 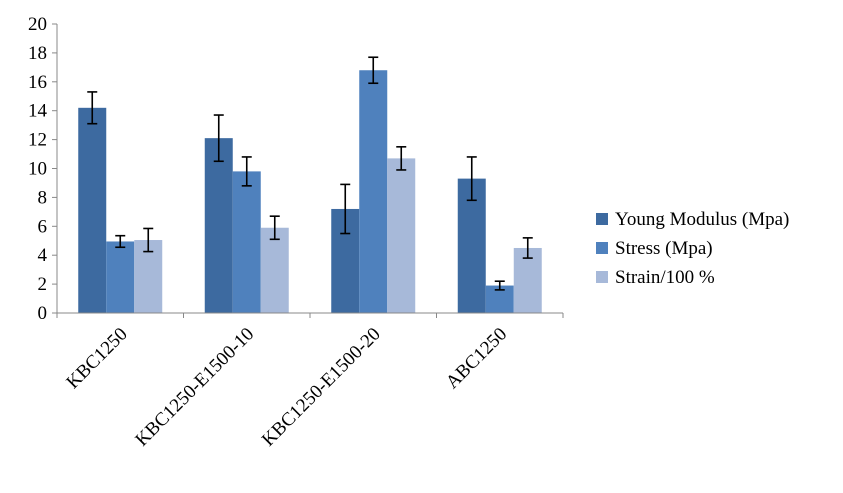 What do you see at coordinates (38, 111) in the screenshot?
I see `y-tick-label: 14` at bounding box center [38, 111].